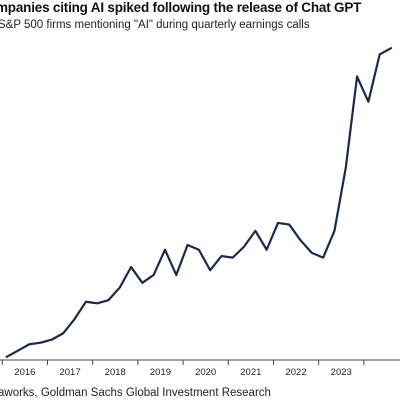  Describe the element at coordinates (295, 372) in the screenshot. I see `x-tick-label: 2022` at that location.